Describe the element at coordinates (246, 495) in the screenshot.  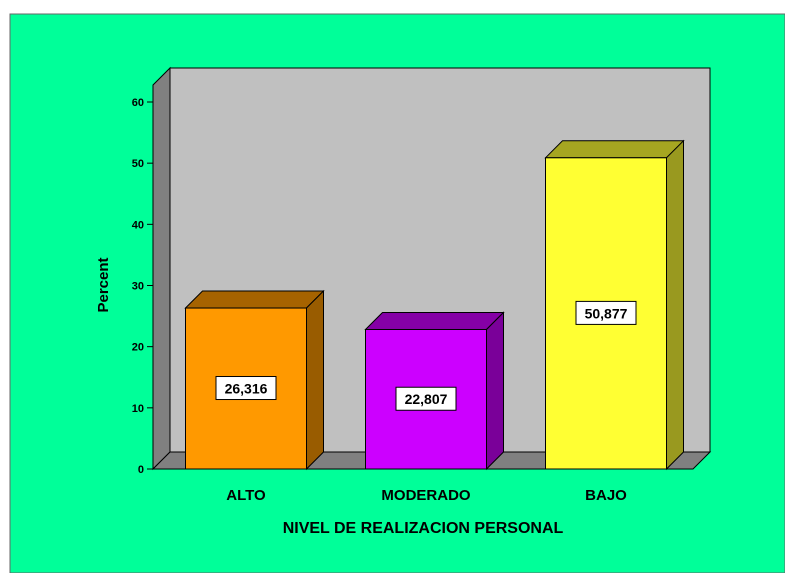
I see `x-tick-label: ALTO` at that location.